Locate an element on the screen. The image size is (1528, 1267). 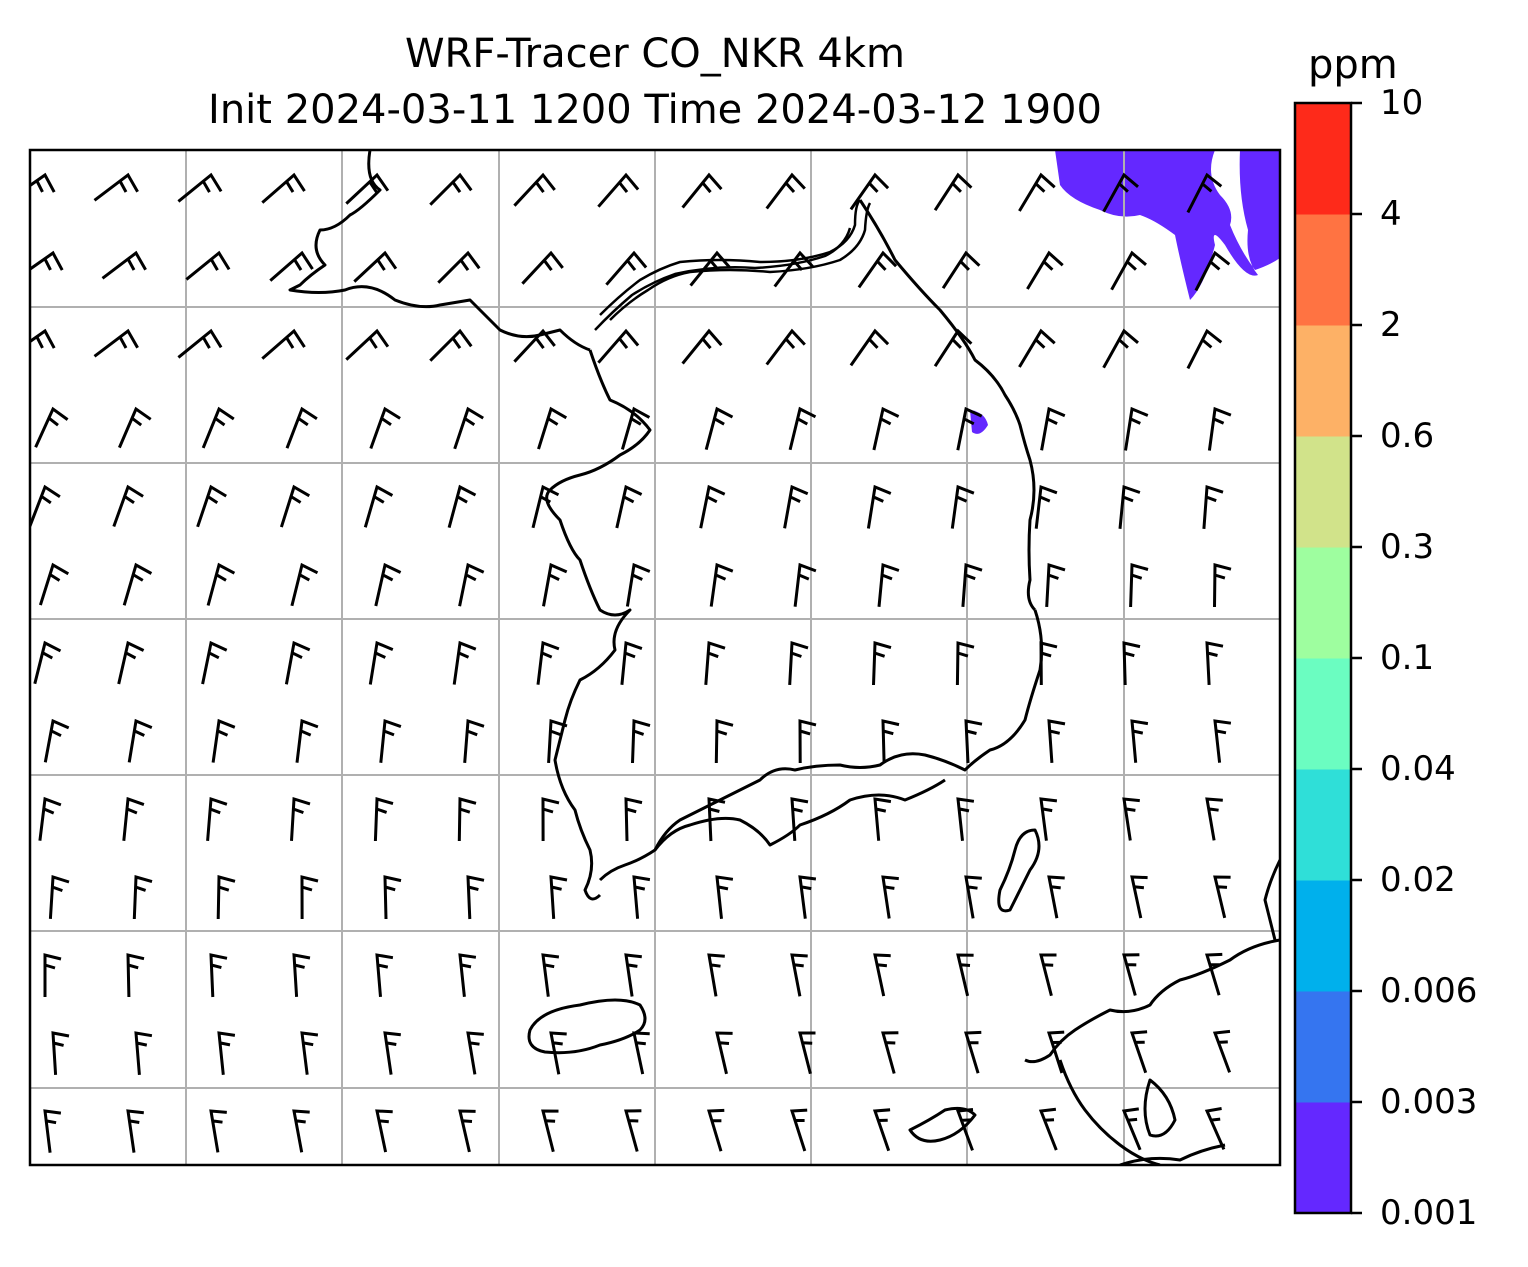
jeju-island is located at coordinates (587, 1026).